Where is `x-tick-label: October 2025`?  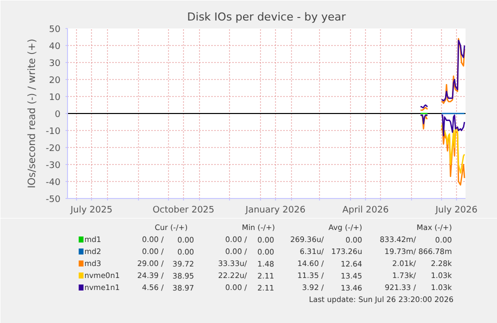 x-tick-label: October 2025 is located at coordinates (183, 211).